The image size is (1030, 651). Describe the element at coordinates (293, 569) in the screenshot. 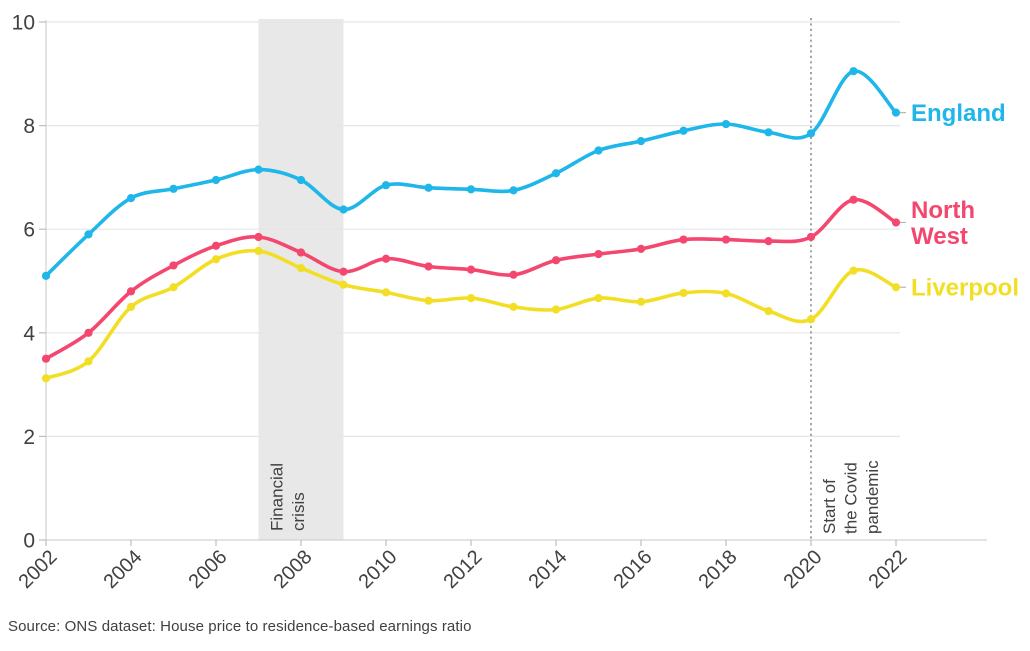

I see `x-tick-label-2008: 2008` at that location.